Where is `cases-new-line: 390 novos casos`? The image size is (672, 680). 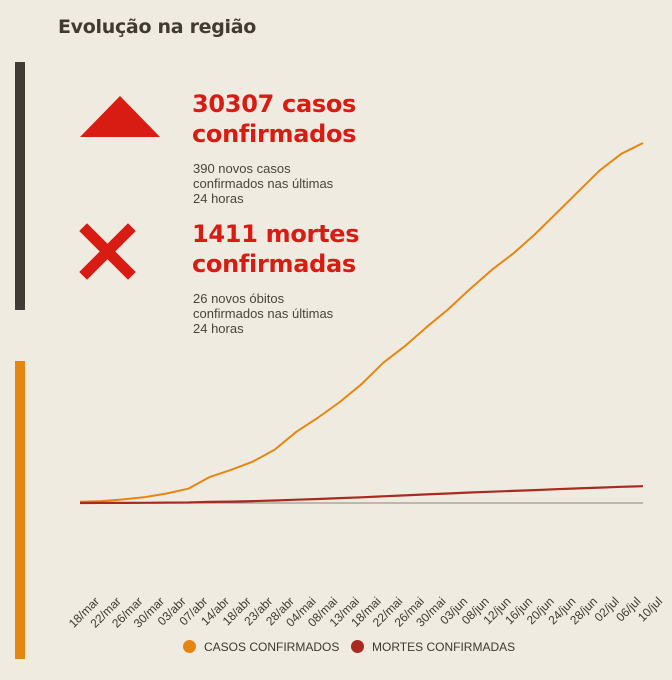 cases-new-line: 390 novos casos is located at coordinates (242, 168).